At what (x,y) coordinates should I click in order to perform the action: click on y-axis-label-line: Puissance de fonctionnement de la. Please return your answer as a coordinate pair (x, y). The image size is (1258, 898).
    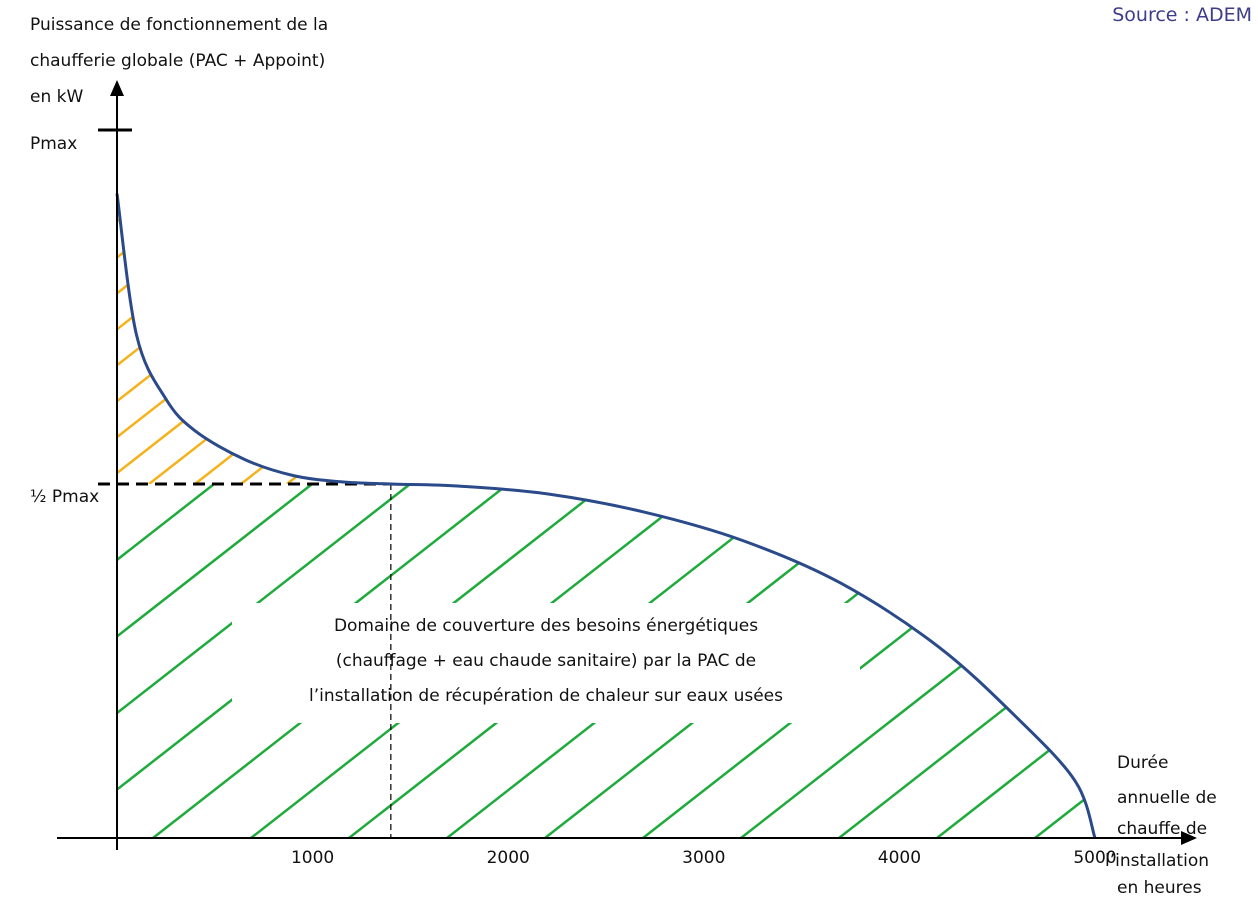
    Looking at the image, I should click on (179, 25).